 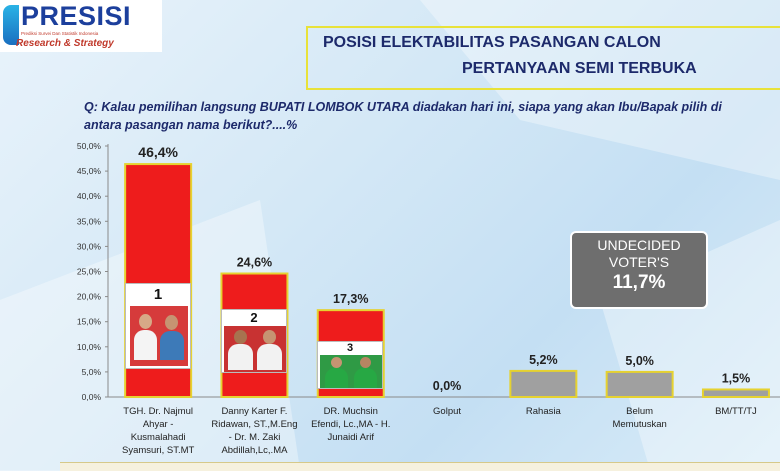 I want to click on data-label-4: 0,0%, so click(x=447, y=386).